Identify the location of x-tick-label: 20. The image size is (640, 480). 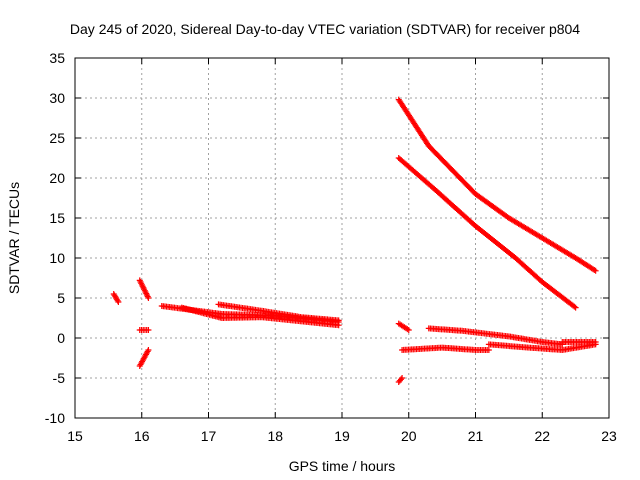
(409, 436).